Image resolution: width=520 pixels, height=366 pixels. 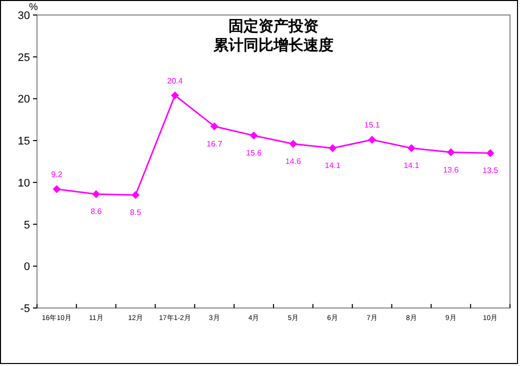 I want to click on y-tick-label: 20, so click(x=24, y=100).